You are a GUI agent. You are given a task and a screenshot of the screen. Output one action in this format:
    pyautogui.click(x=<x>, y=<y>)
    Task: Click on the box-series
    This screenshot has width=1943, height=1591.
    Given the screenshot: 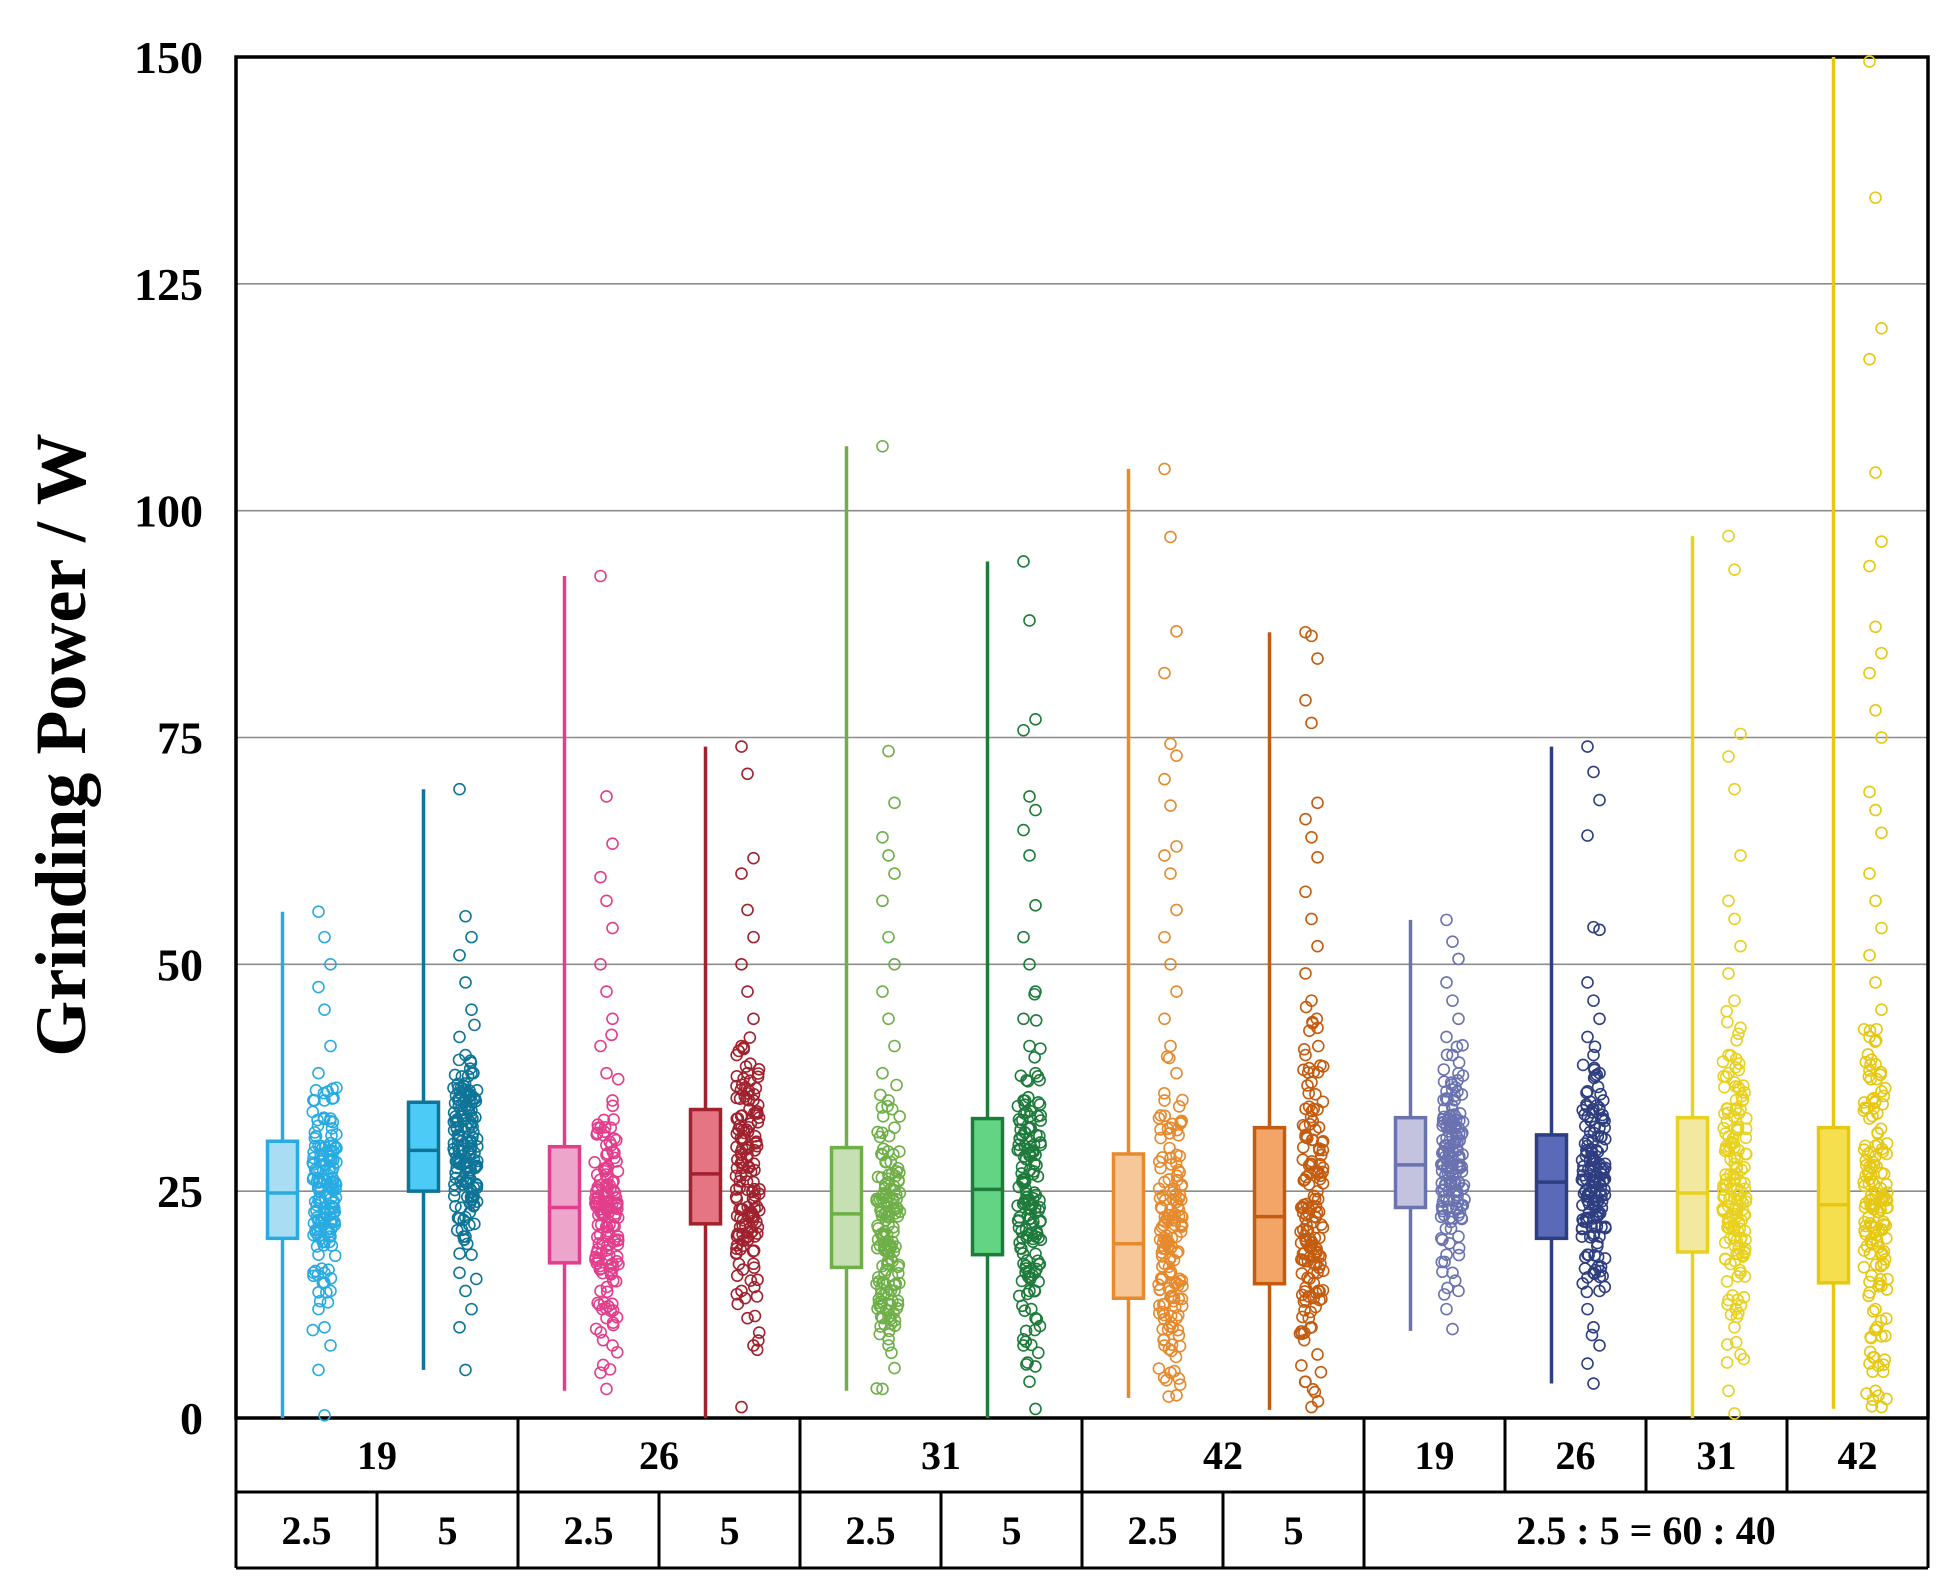 What is the action you would take?
    pyautogui.click(x=304, y=1163)
    